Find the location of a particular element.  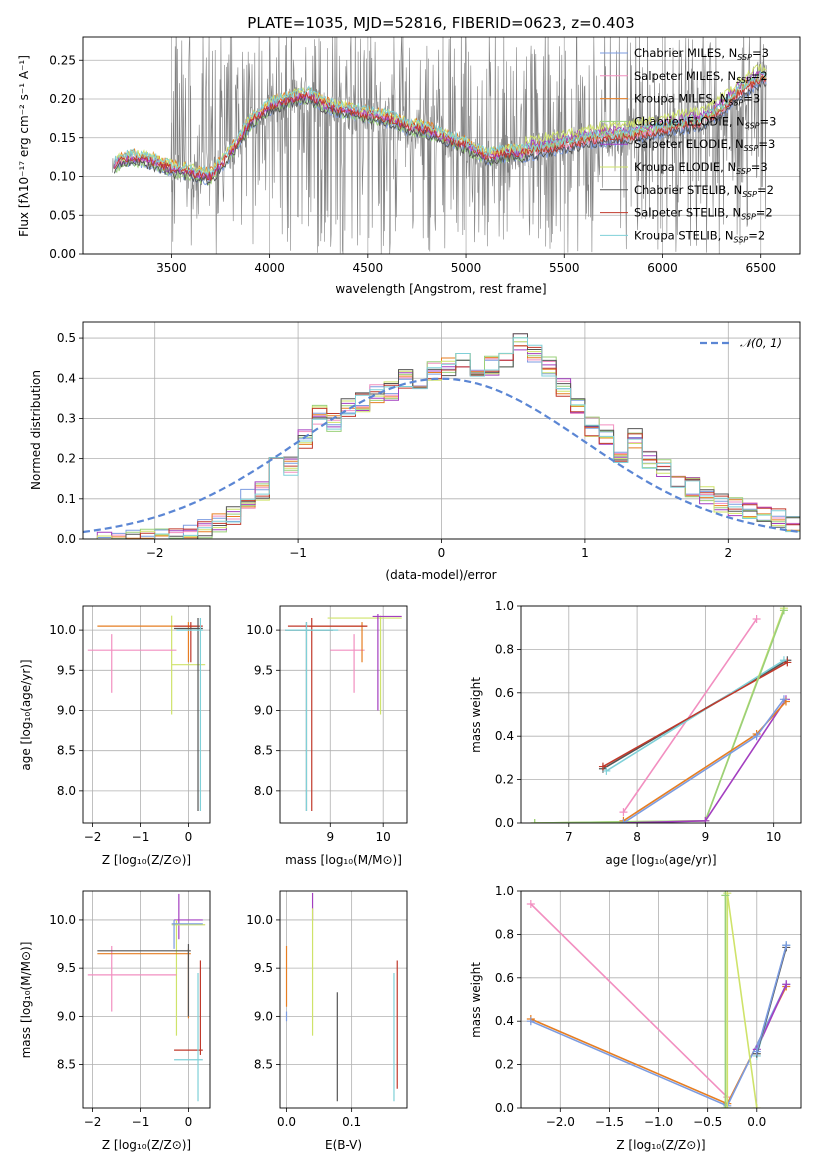

spectrum-ytick-label: 0.05 is located at coordinates (62, 215).